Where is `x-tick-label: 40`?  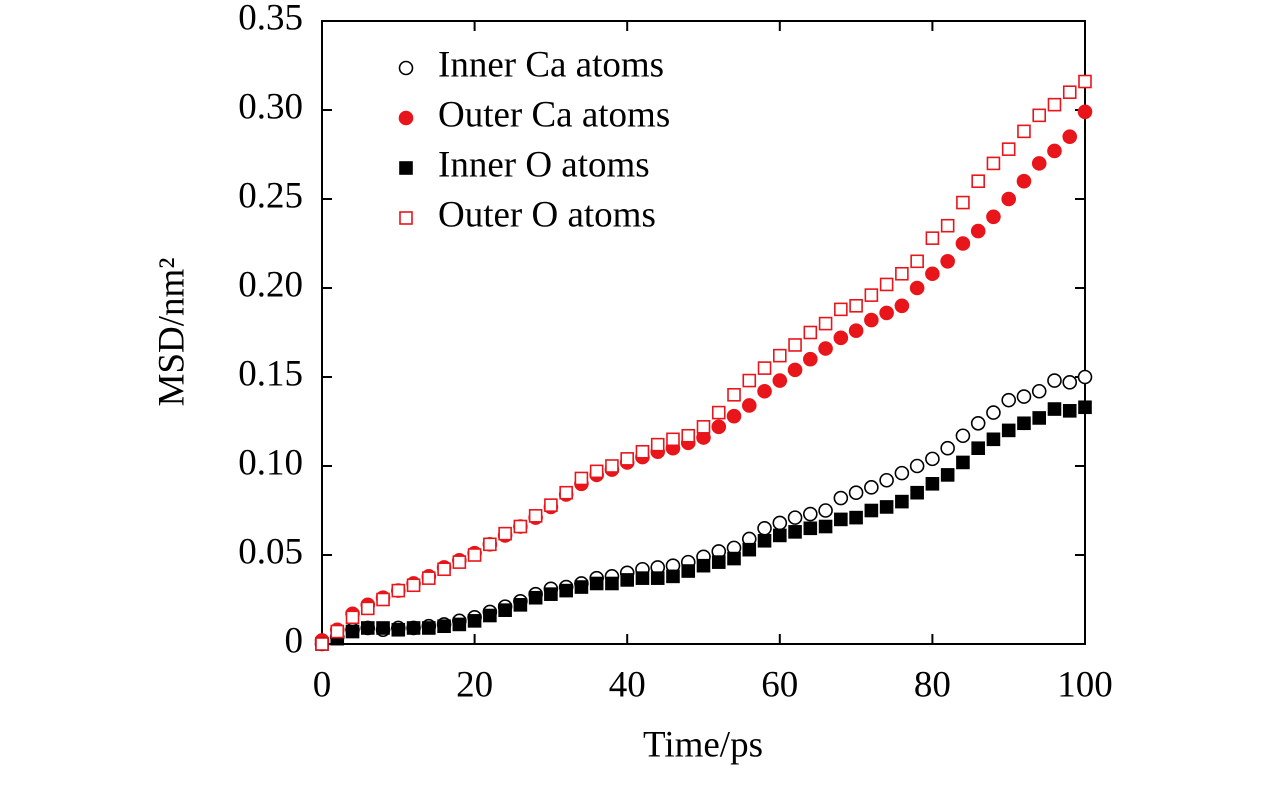 x-tick-label: 40 is located at coordinates (627, 684).